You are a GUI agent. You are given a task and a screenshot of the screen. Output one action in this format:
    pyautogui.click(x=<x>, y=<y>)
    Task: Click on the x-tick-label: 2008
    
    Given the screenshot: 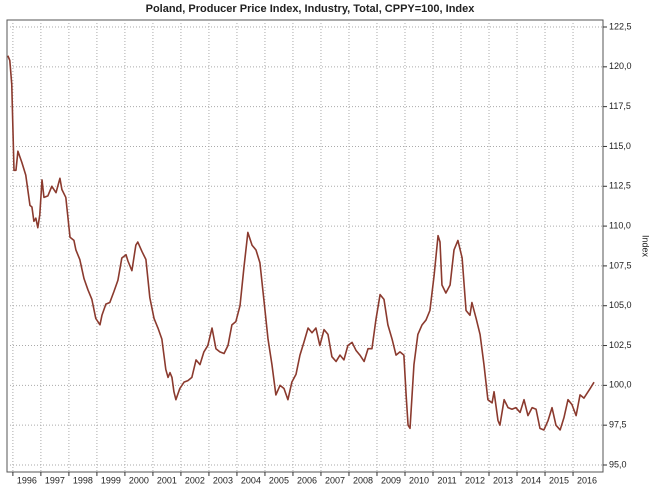 What is the action you would take?
    pyautogui.click(x=363, y=480)
    